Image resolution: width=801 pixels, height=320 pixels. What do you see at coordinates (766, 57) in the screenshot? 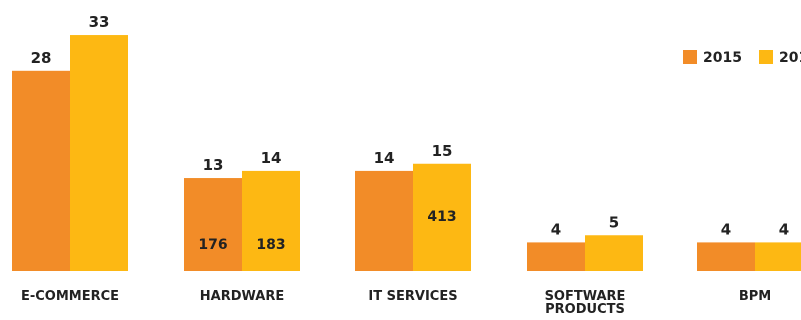
I see `legend-swatch-2016` at bounding box center [766, 57].